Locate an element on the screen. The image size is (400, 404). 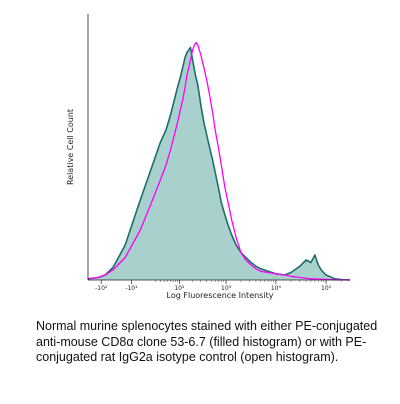
x-tick-label: 10⁴ is located at coordinates (276, 288).